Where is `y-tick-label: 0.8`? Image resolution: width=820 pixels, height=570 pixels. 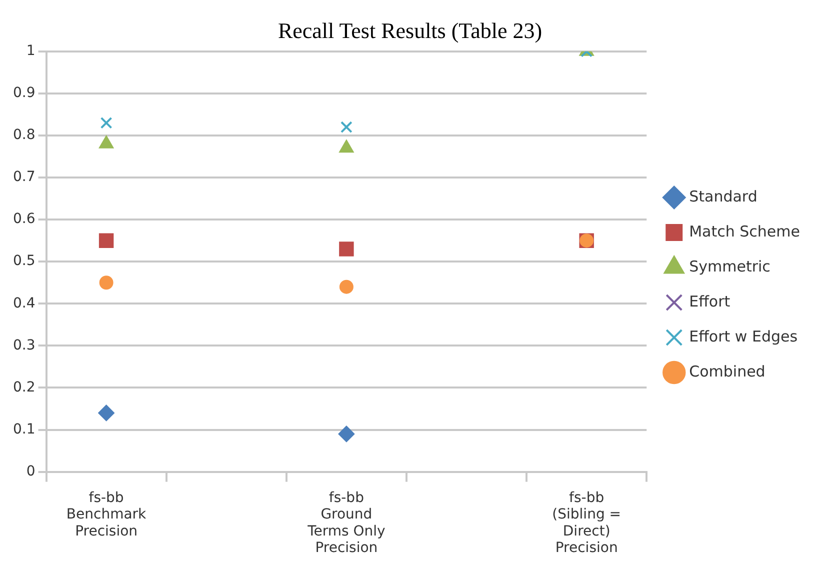 y-tick-label: 0.8 is located at coordinates (24, 135).